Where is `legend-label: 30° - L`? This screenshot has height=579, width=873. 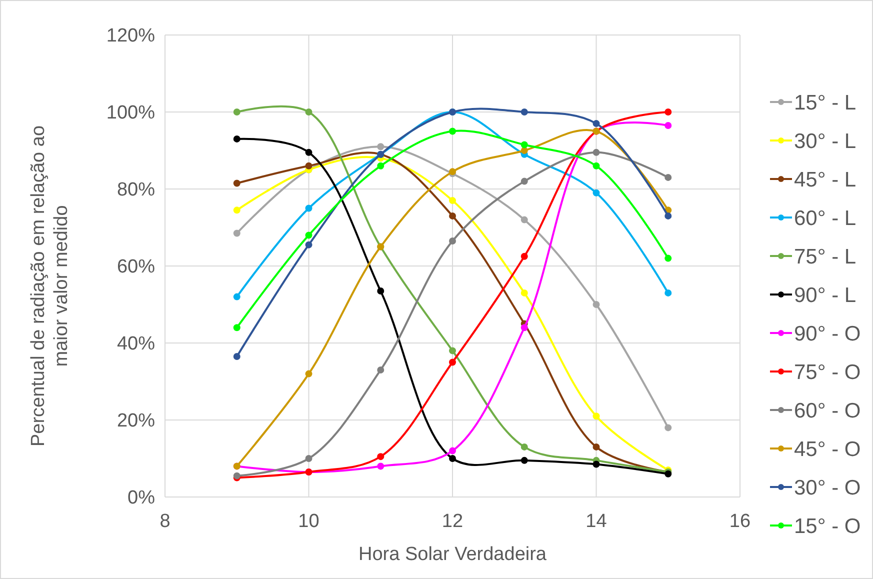 legend-label: 30° - L is located at coordinates (825, 141).